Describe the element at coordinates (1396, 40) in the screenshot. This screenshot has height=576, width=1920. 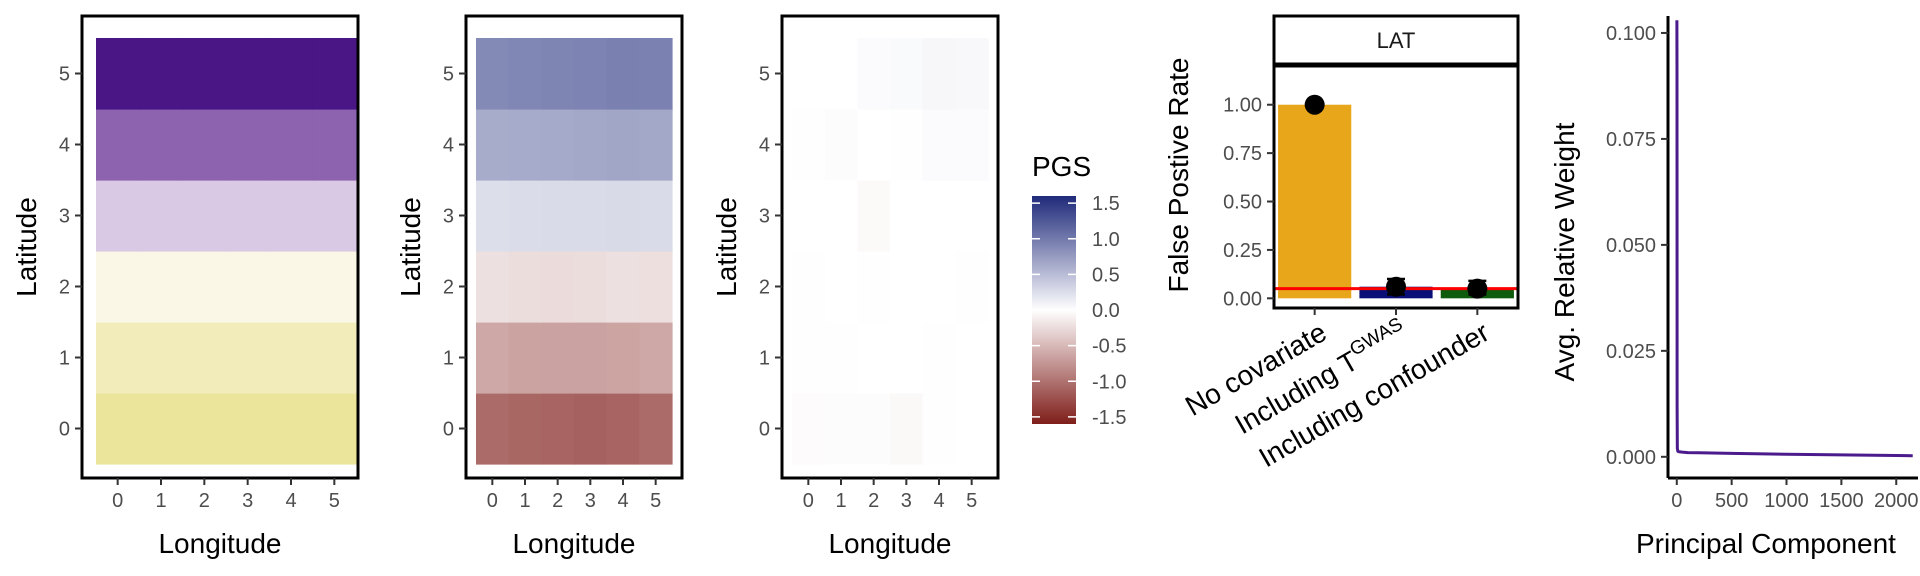
I see `facet-strip-label: LAT` at that location.